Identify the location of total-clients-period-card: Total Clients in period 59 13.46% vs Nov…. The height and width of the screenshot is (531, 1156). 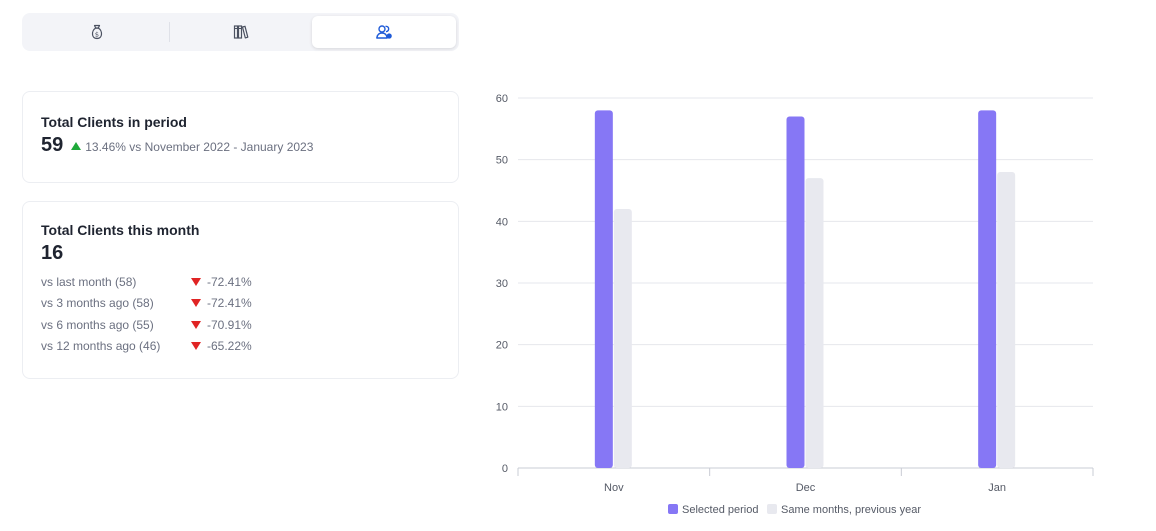
(240, 137).